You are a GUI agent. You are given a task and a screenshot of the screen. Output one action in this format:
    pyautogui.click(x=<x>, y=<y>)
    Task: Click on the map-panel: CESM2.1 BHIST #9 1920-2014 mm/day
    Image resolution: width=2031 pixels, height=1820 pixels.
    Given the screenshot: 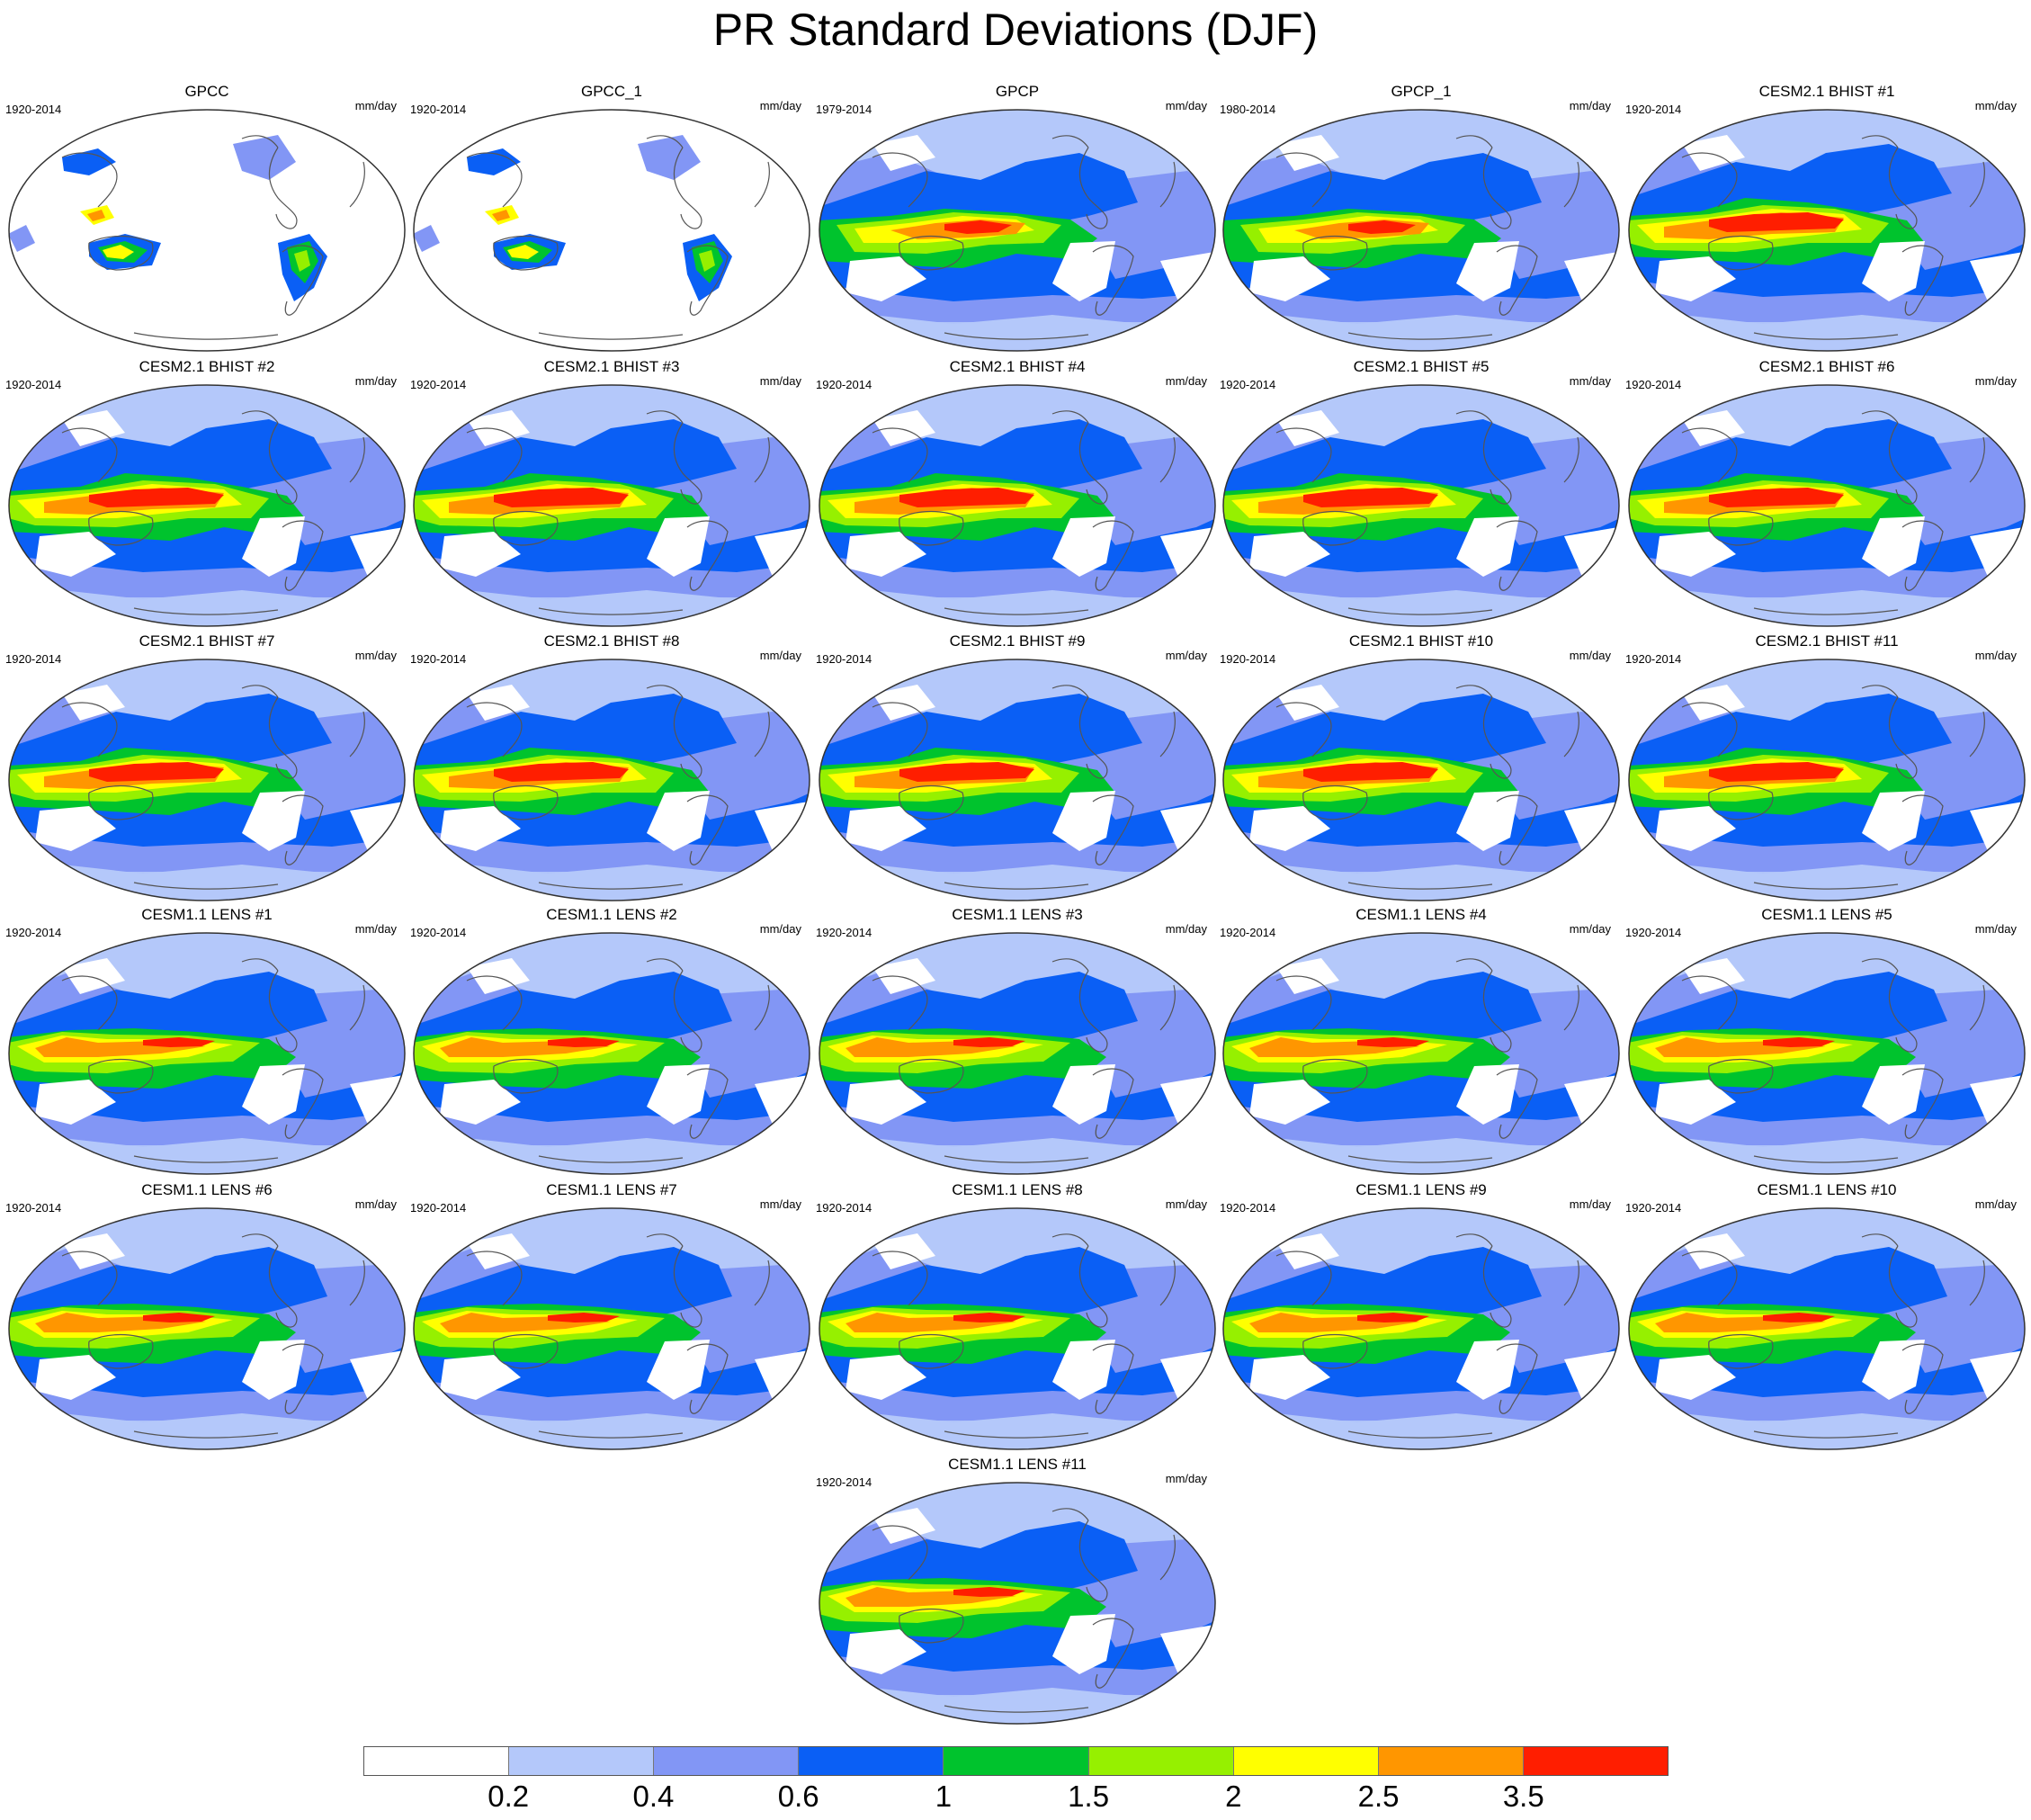 What is the action you would take?
    pyautogui.click(x=1017, y=767)
    